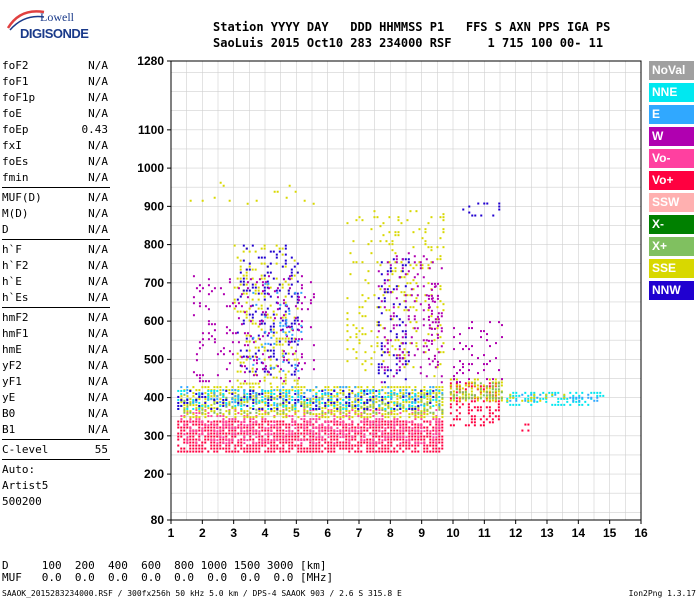  I want to click on param-value: 55, so click(101, 449).